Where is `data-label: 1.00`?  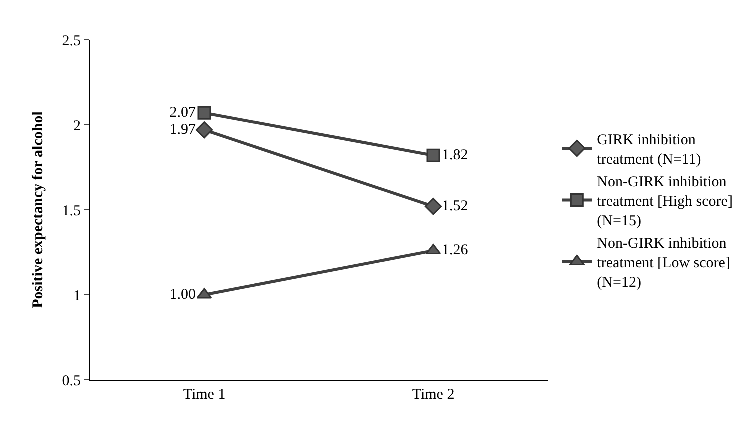
data-label: 1.00 is located at coordinates (183, 294).